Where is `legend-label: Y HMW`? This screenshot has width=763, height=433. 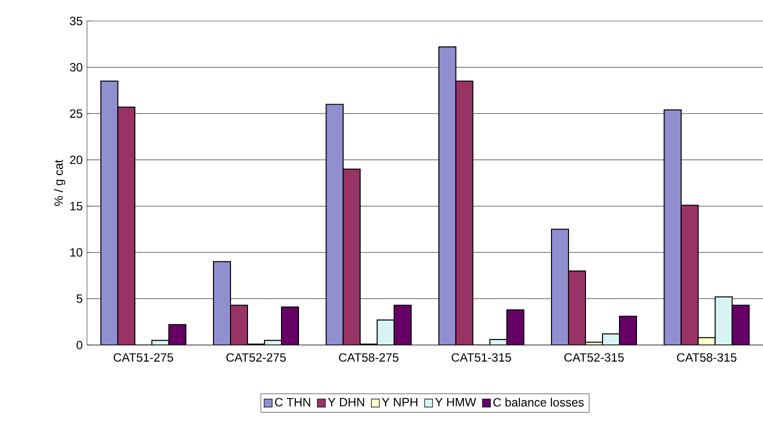
legend-label: Y HMW is located at coordinates (455, 402).